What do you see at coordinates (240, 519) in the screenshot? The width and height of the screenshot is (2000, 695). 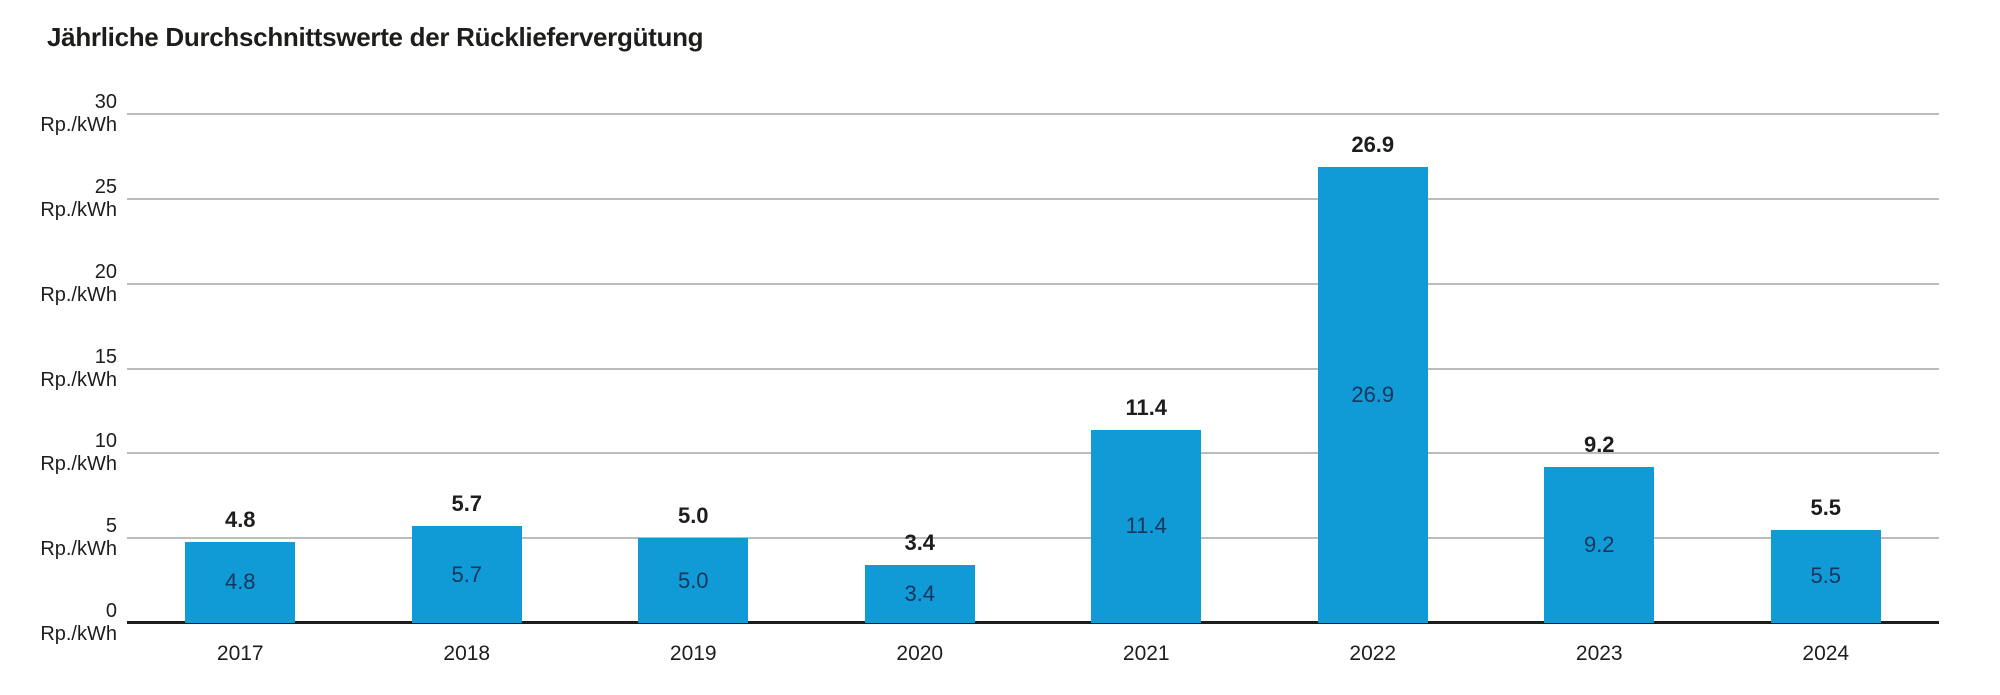 I see `bar-value-label-outside-2017: 4.8` at bounding box center [240, 519].